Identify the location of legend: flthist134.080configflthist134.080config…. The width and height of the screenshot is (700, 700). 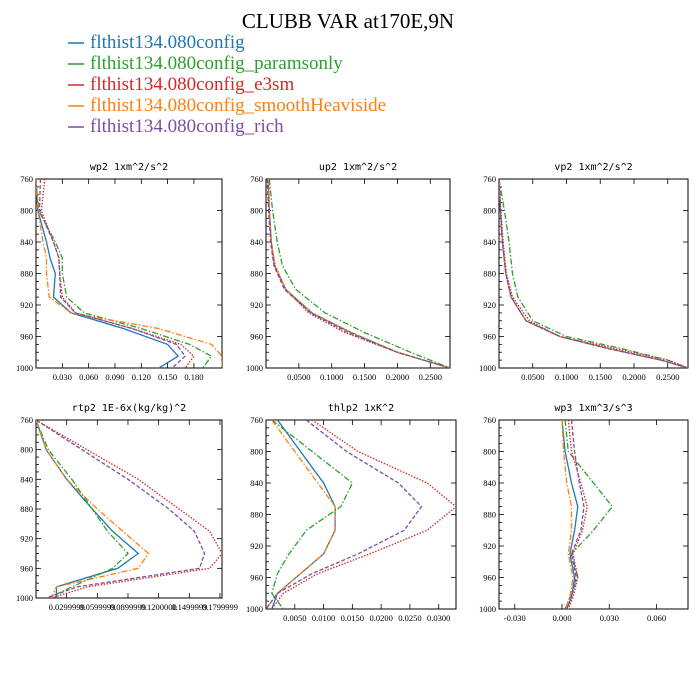
(227, 84).